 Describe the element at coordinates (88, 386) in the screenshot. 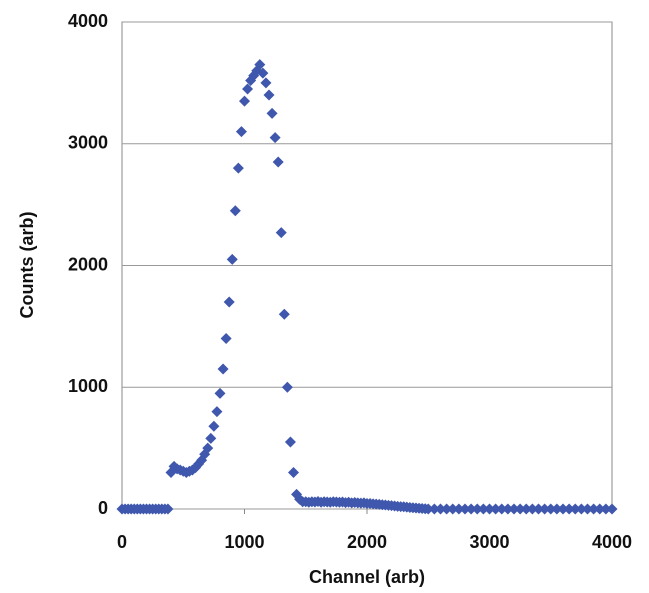

I see `y-tick-label: 1000` at that location.